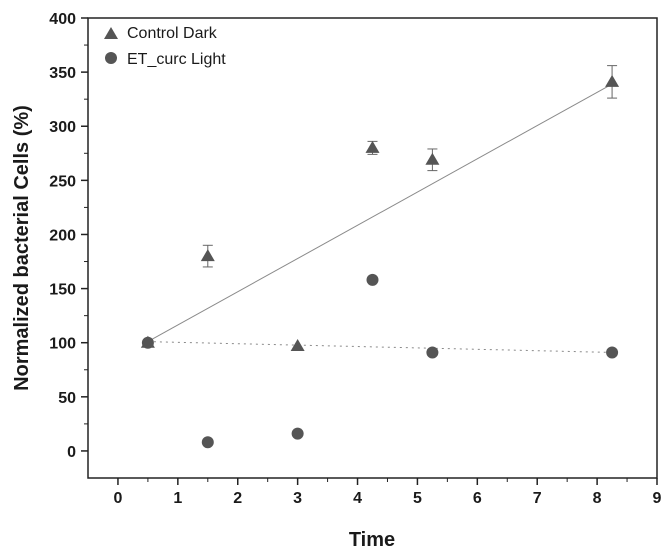 This screenshot has height=548, width=662. I want to click on y-tick-label: 0, so click(71, 452).